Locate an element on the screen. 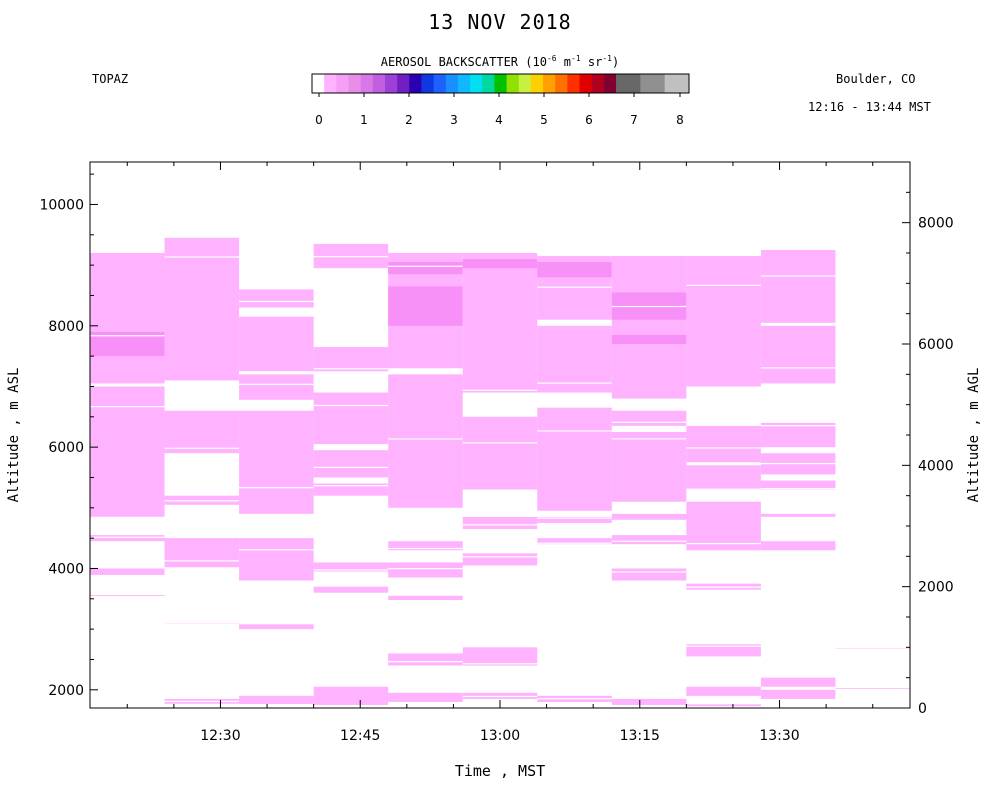  colorbar-title-prefix: AEROSOL BACKSCATTER (10 is located at coordinates (463, 62).